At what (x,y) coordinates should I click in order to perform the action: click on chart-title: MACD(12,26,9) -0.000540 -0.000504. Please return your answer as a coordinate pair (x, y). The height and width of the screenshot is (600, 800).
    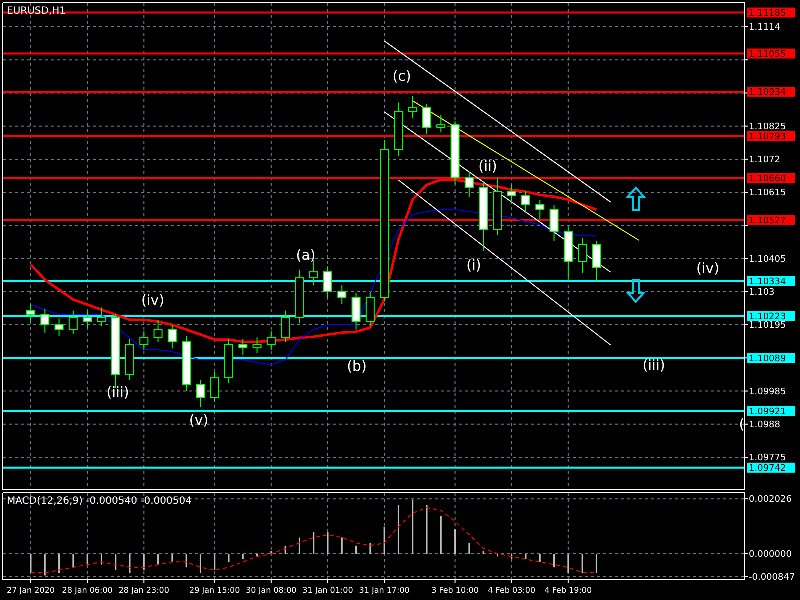
    Looking at the image, I should click on (99, 501).